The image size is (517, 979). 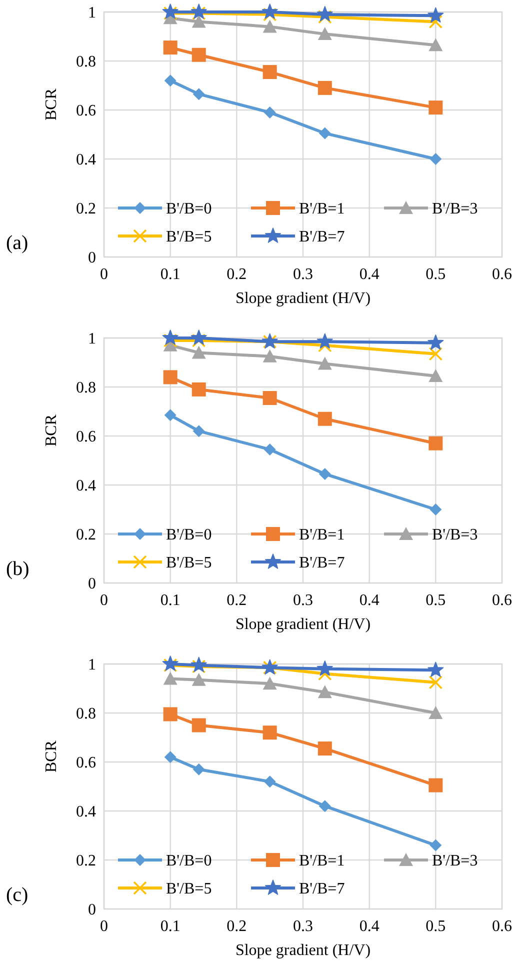 What do you see at coordinates (18, 569) in the screenshot?
I see `text: (b)` at bounding box center [18, 569].